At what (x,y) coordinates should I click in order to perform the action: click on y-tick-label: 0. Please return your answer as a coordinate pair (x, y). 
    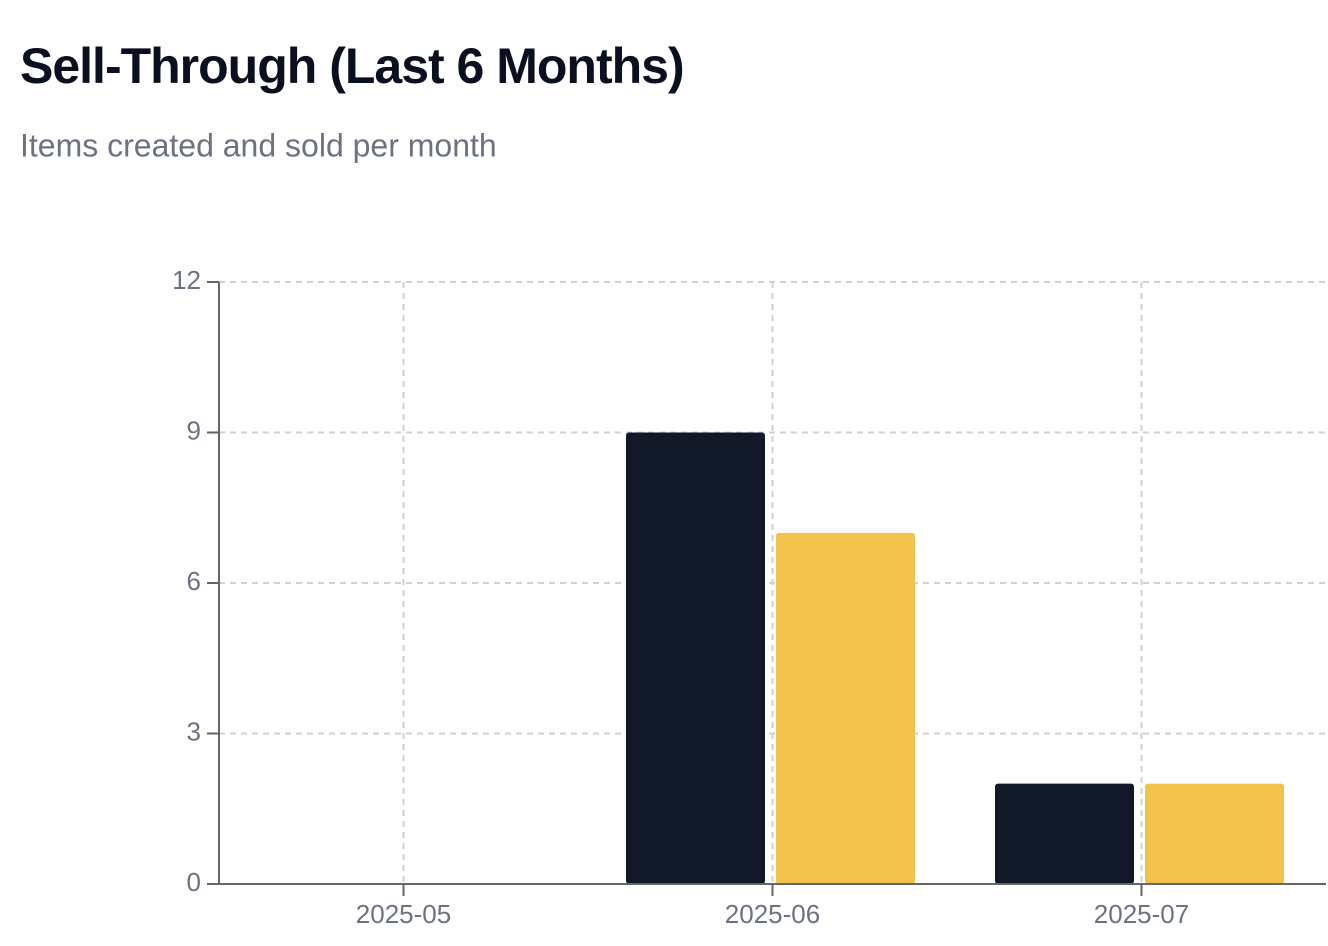
    Looking at the image, I should click on (194, 882).